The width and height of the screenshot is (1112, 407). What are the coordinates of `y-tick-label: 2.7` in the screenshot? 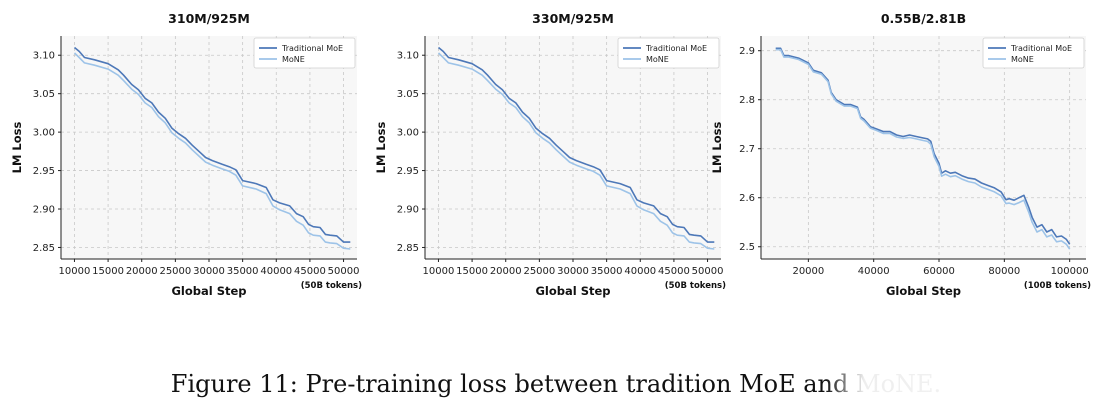 It's located at (747, 149).